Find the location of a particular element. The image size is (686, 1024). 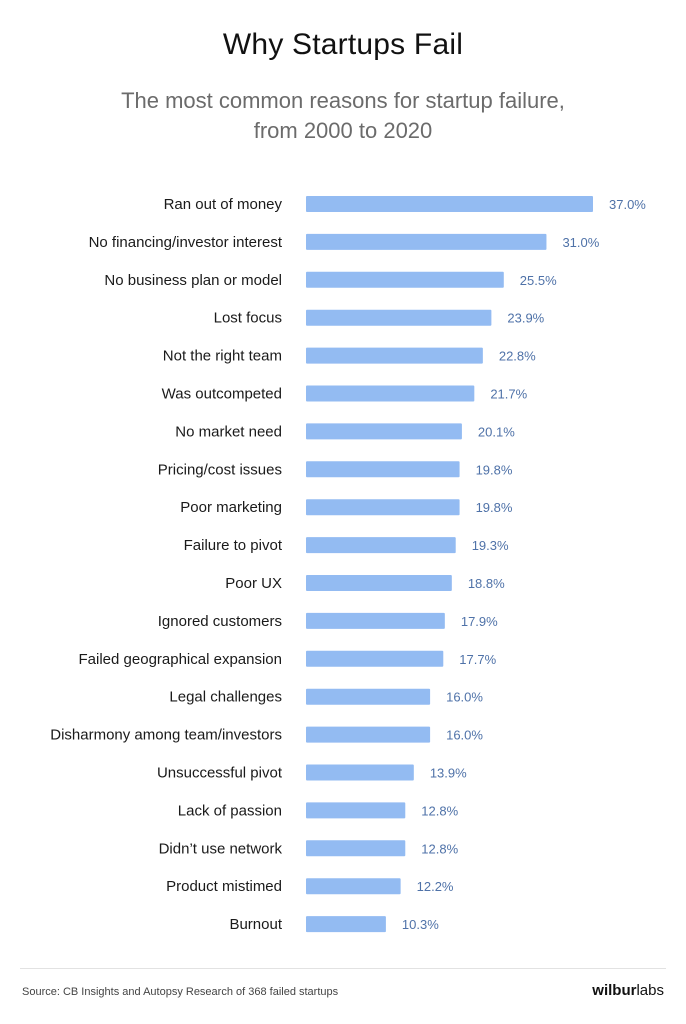

category-label: Lack of passion is located at coordinates (230, 810).